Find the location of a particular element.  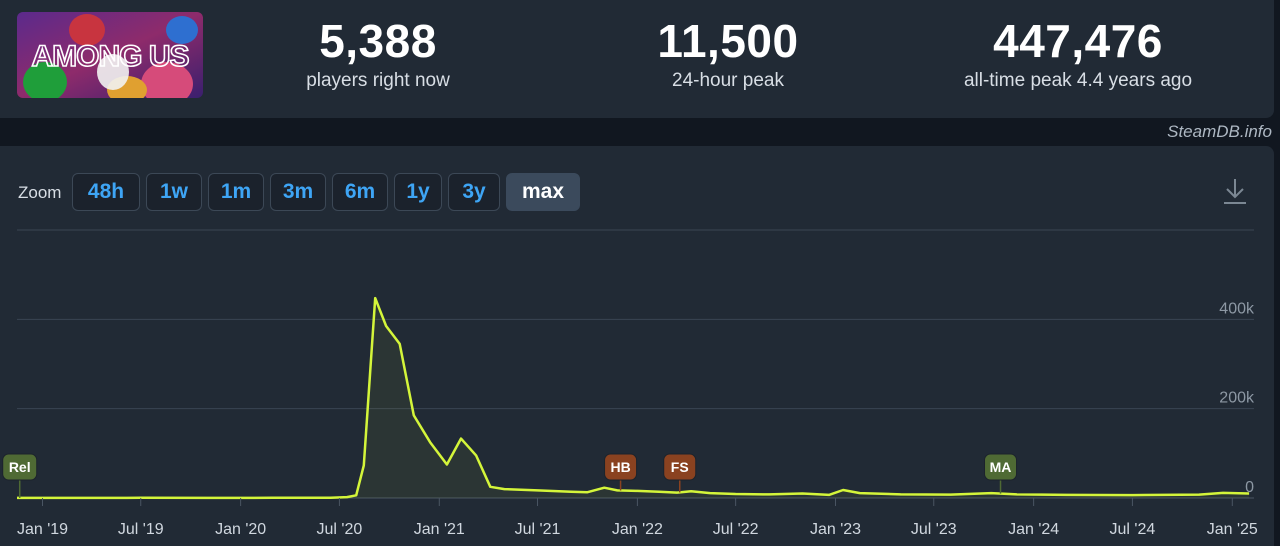

y-tick-label: 400k is located at coordinates (1237, 308).